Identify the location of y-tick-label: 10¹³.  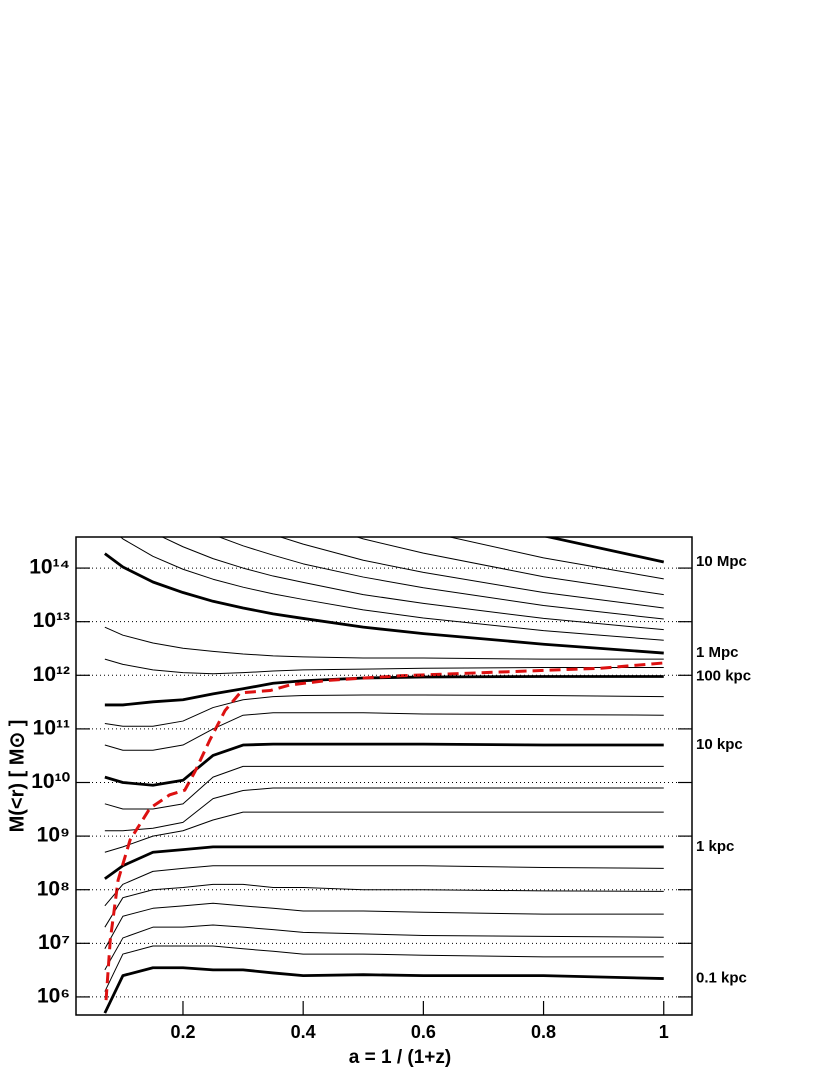
(51, 620).